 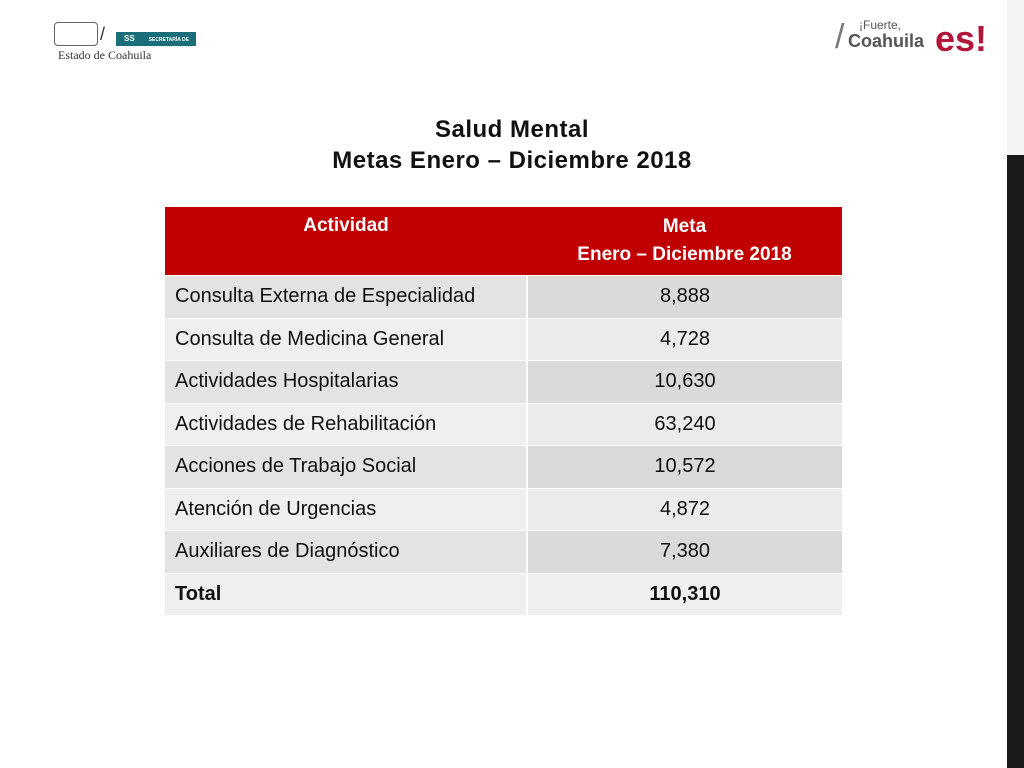 I want to click on header-cell: Actividad, so click(x=346, y=241).